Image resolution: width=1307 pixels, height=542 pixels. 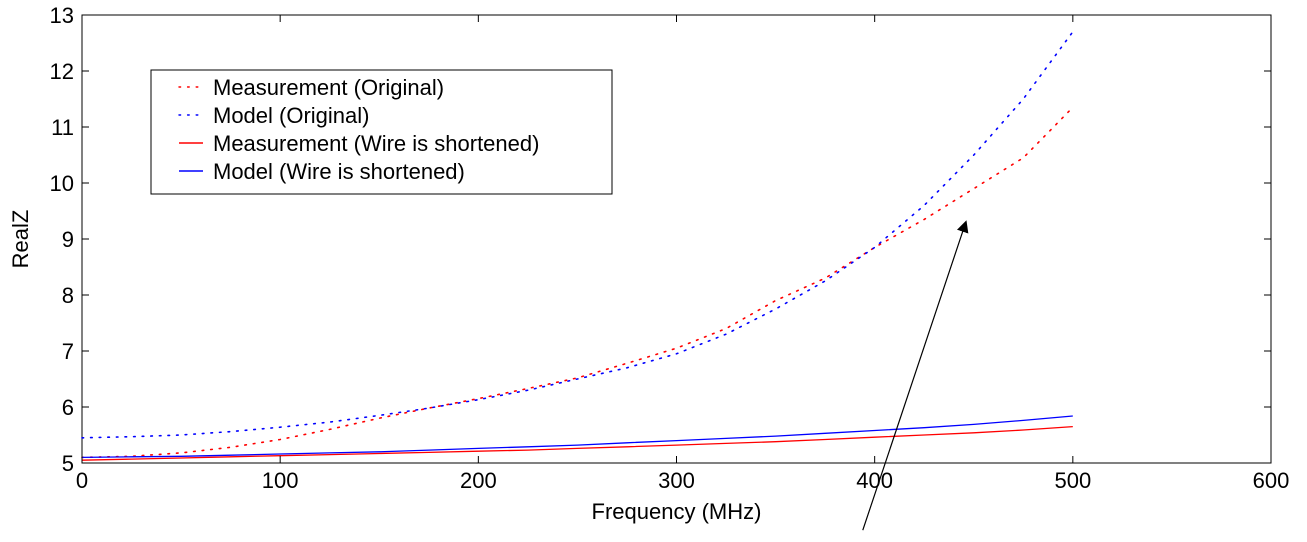 What do you see at coordinates (677, 511) in the screenshot?
I see `x-axis-label: Frequency (MHz)` at bounding box center [677, 511].